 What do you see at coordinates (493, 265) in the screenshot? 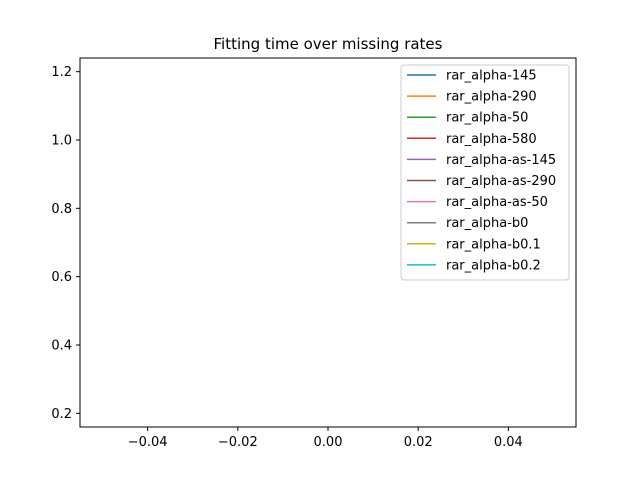
I see `legend-label: rar_alpha-b0.2` at bounding box center [493, 265].